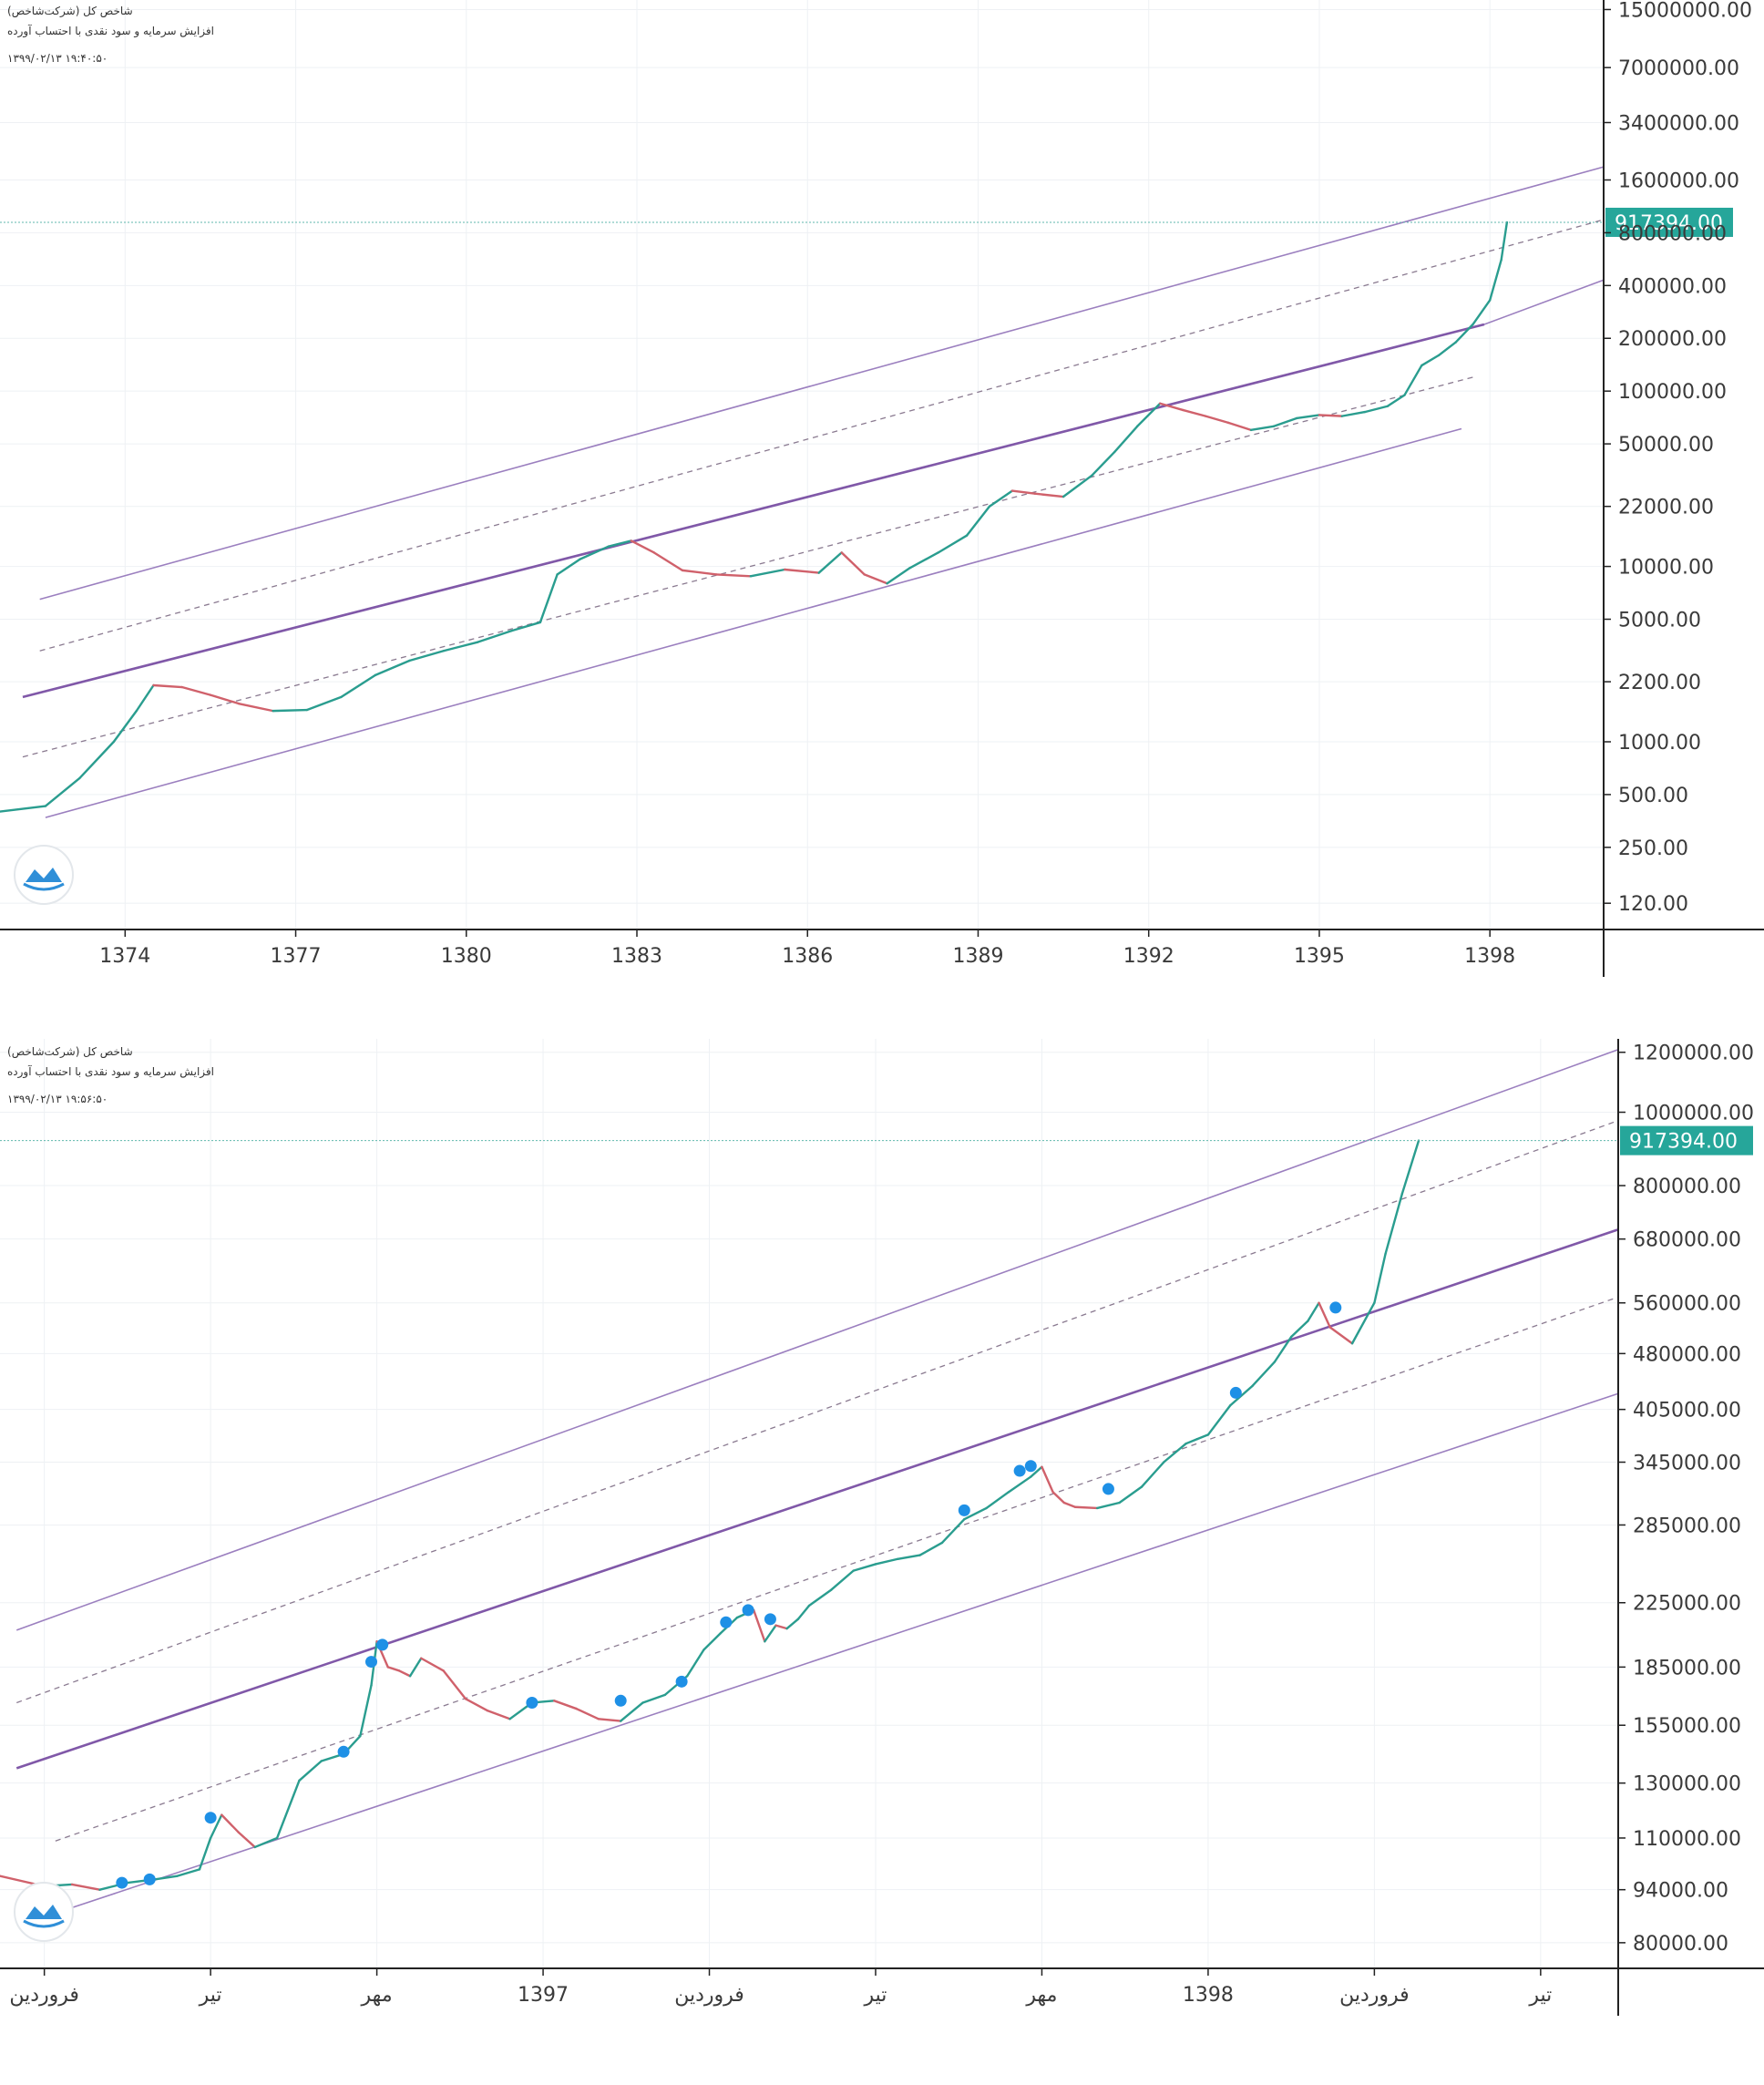 This screenshot has height=2085, width=1764. What do you see at coordinates (1685, 11) in the screenshot?
I see `y-tick-label: 15000000.00` at bounding box center [1685, 11].